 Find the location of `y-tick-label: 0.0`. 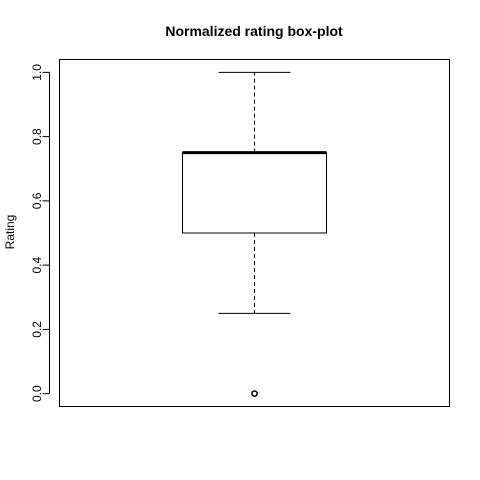

y-tick-label: 0.0 is located at coordinates (37, 393).